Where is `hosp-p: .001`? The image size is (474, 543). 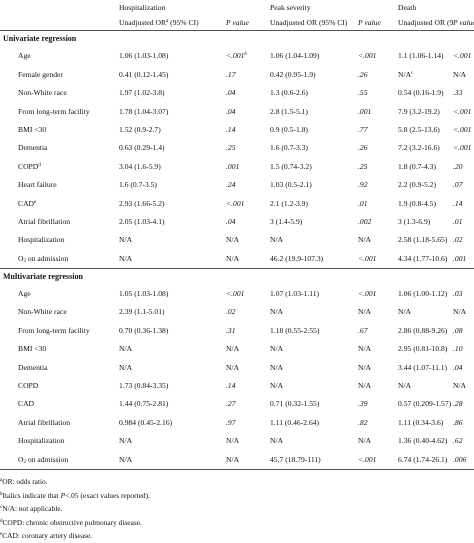 hosp-p: .001 is located at coordinates (233, 166).